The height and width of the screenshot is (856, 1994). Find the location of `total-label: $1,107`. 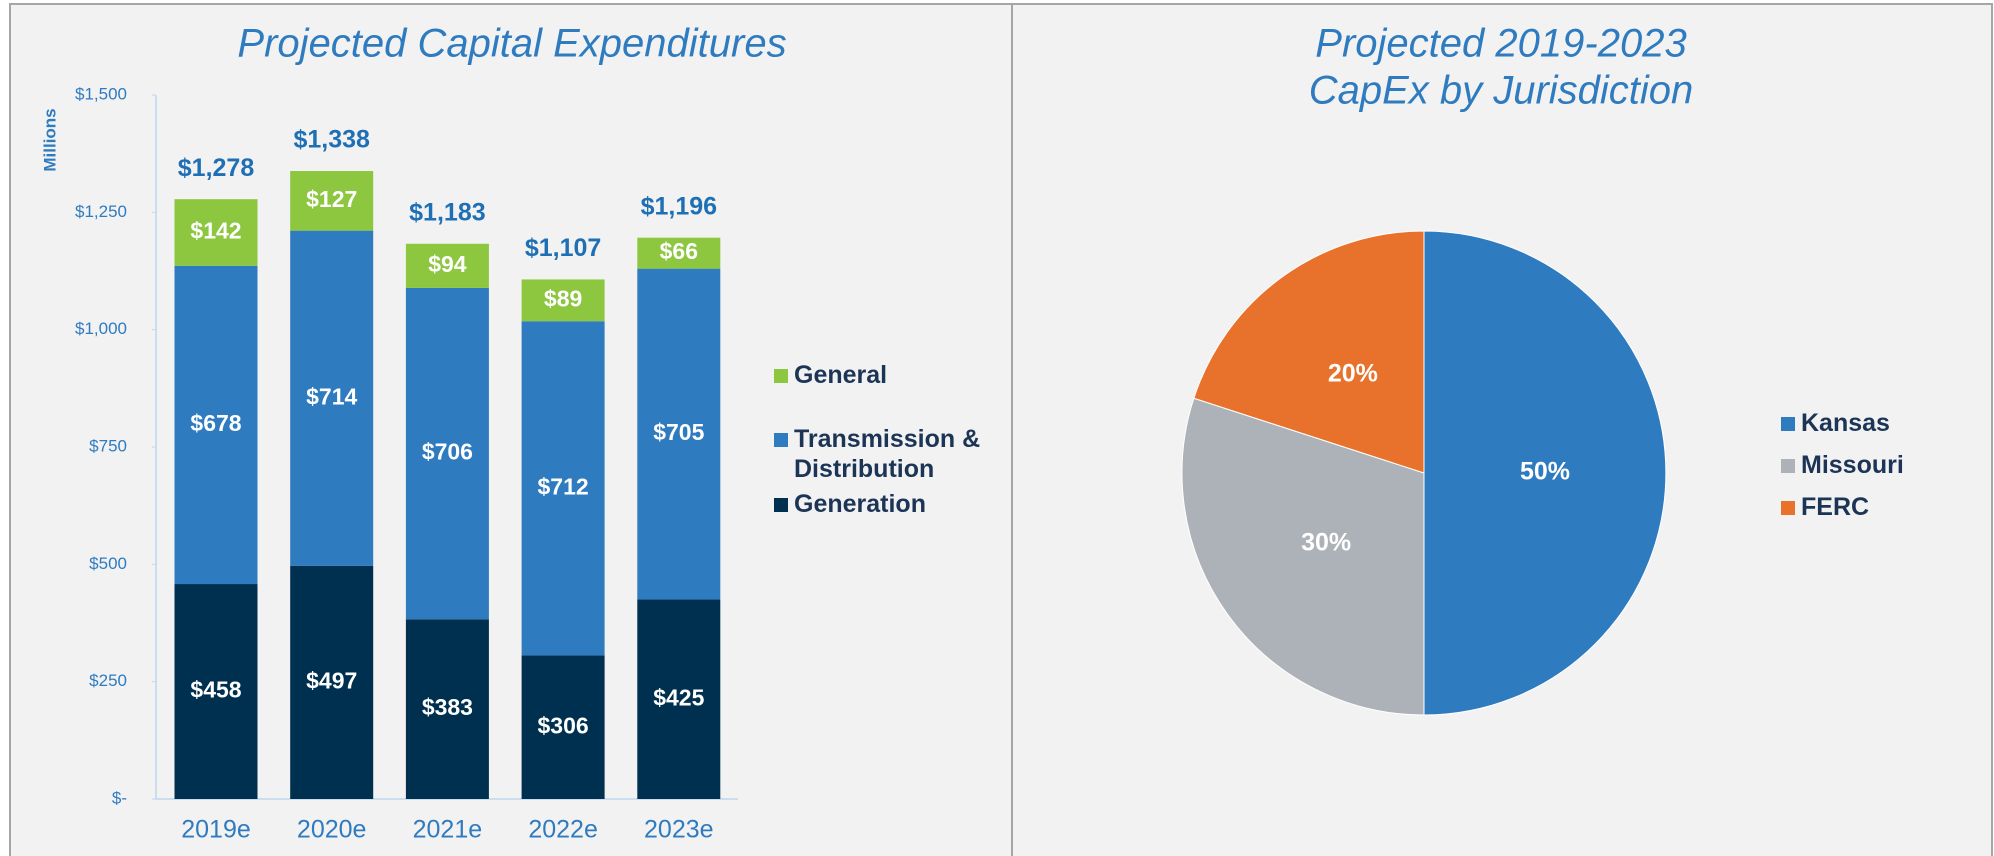

total-label: $1,107 is located at coordinates (563, 248).